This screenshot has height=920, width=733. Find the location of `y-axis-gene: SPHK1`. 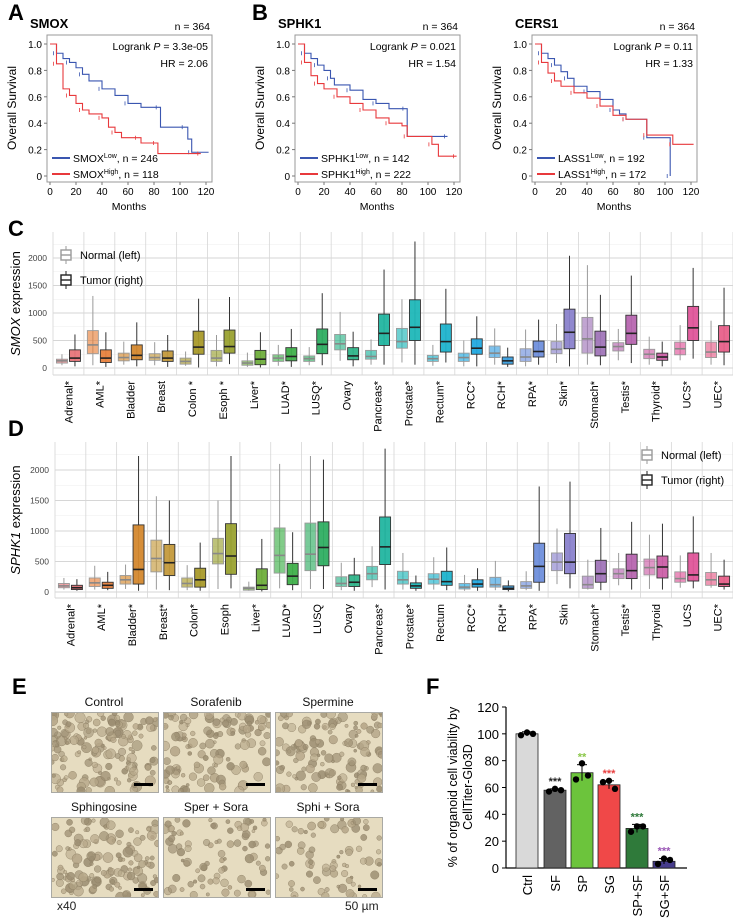

y-axis-gene: SPHK1 is located at coordinates (15, 553).